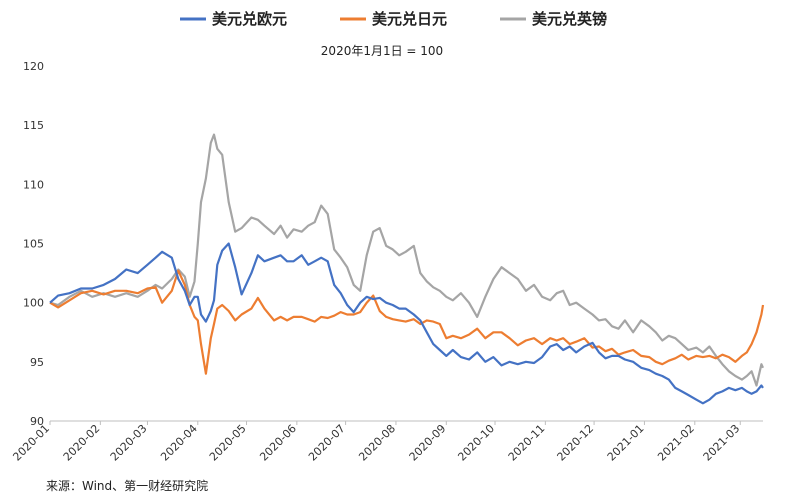  I want to click on x-tick-label: 2020-12, so click(576, 443).